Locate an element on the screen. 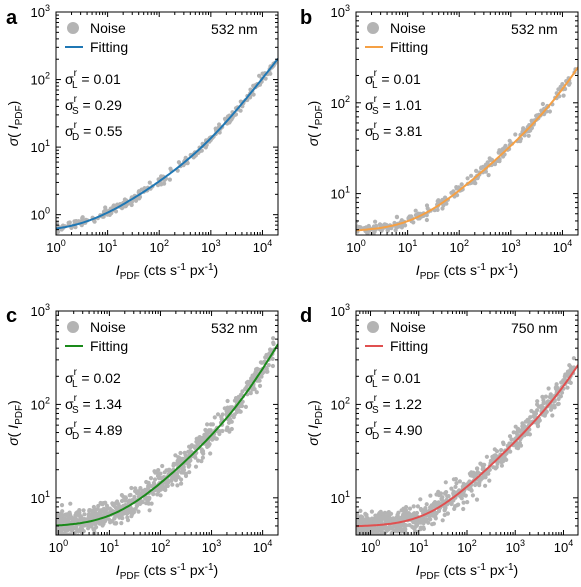 Image resolution: width=581 pixels, height=587 pixels. y-tick-label: 10¹ is located at coordinates (340, 193).